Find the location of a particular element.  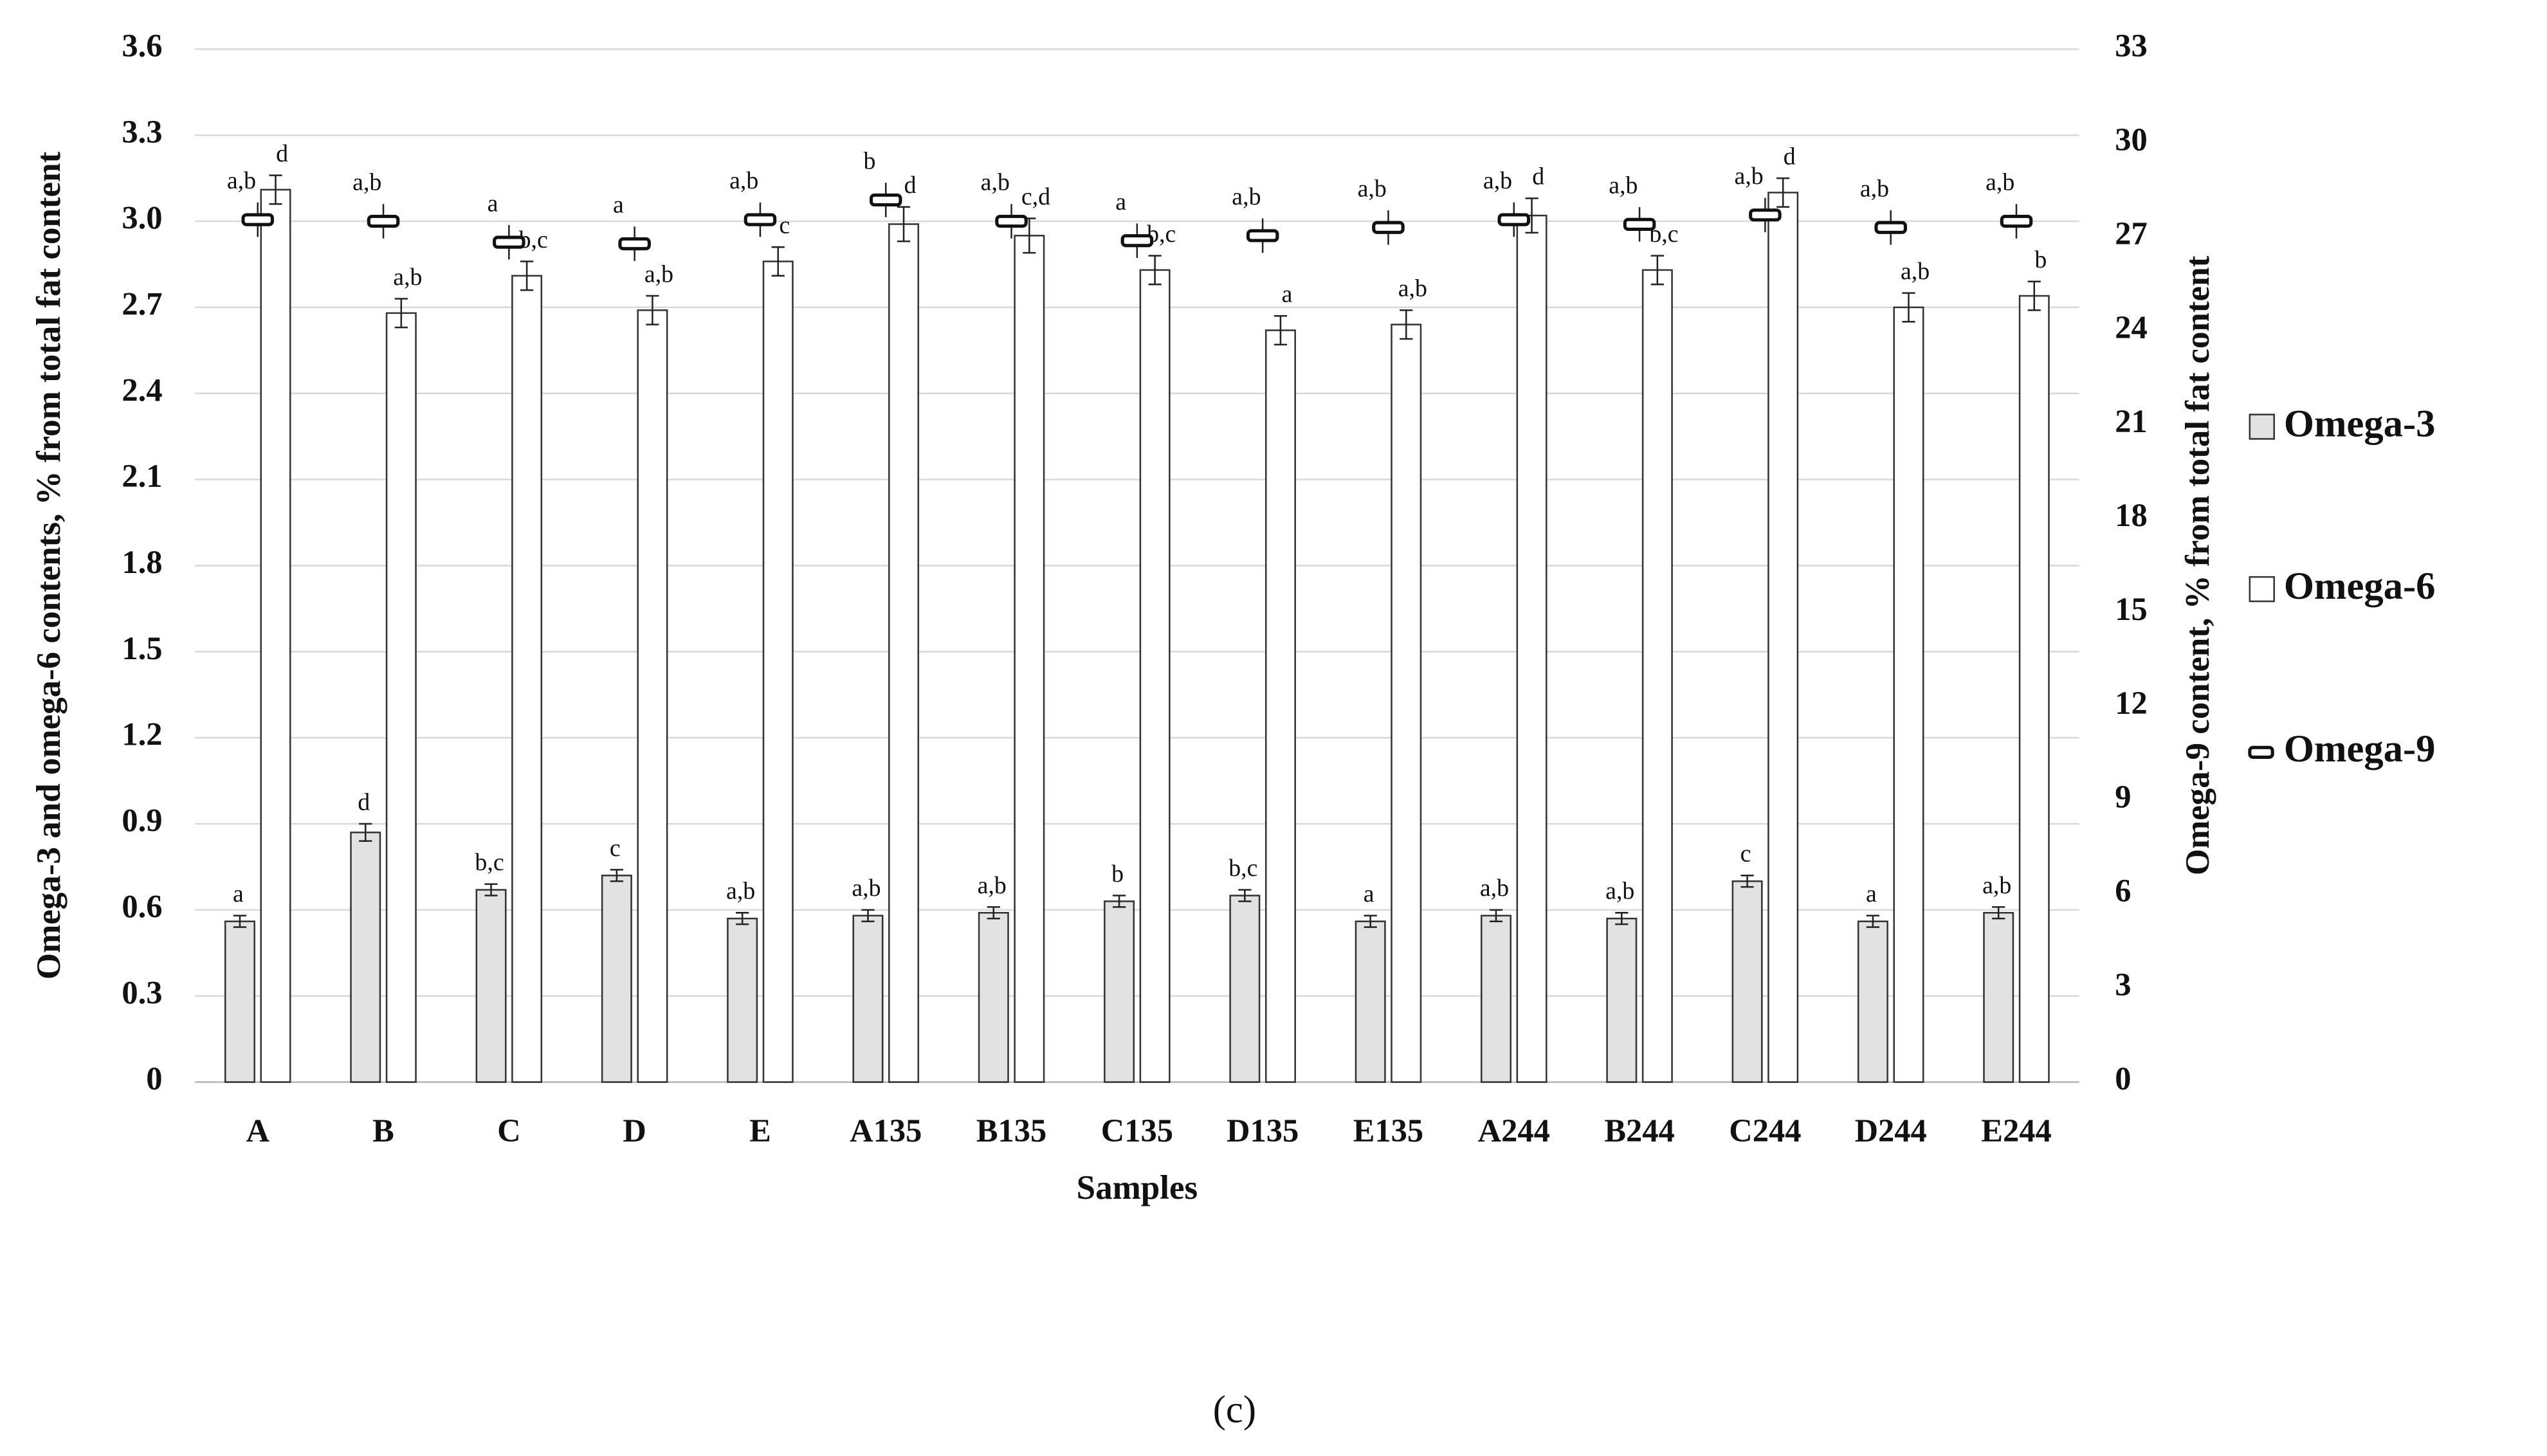

x-tick-label: B135 is located at coordinates (1011, 1131).